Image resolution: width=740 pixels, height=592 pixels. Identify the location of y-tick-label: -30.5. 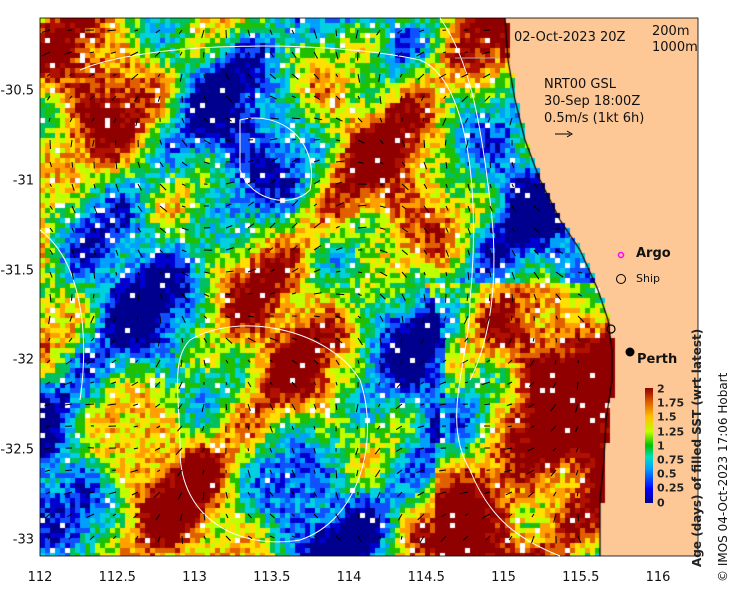
(17, 91).